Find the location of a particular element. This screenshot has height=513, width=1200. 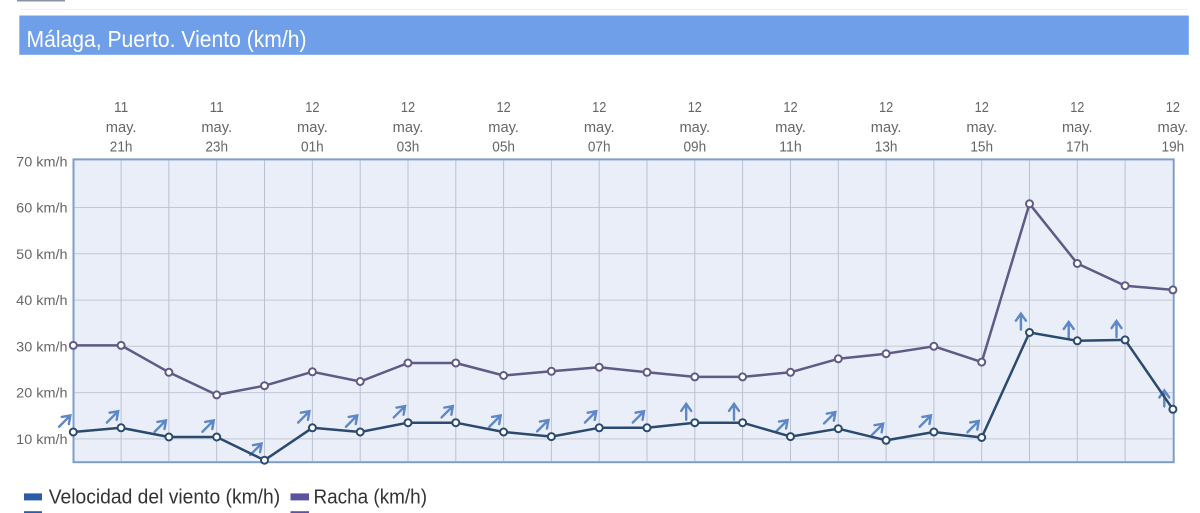

svg-text: 13h is located at coordinates (886, 147).